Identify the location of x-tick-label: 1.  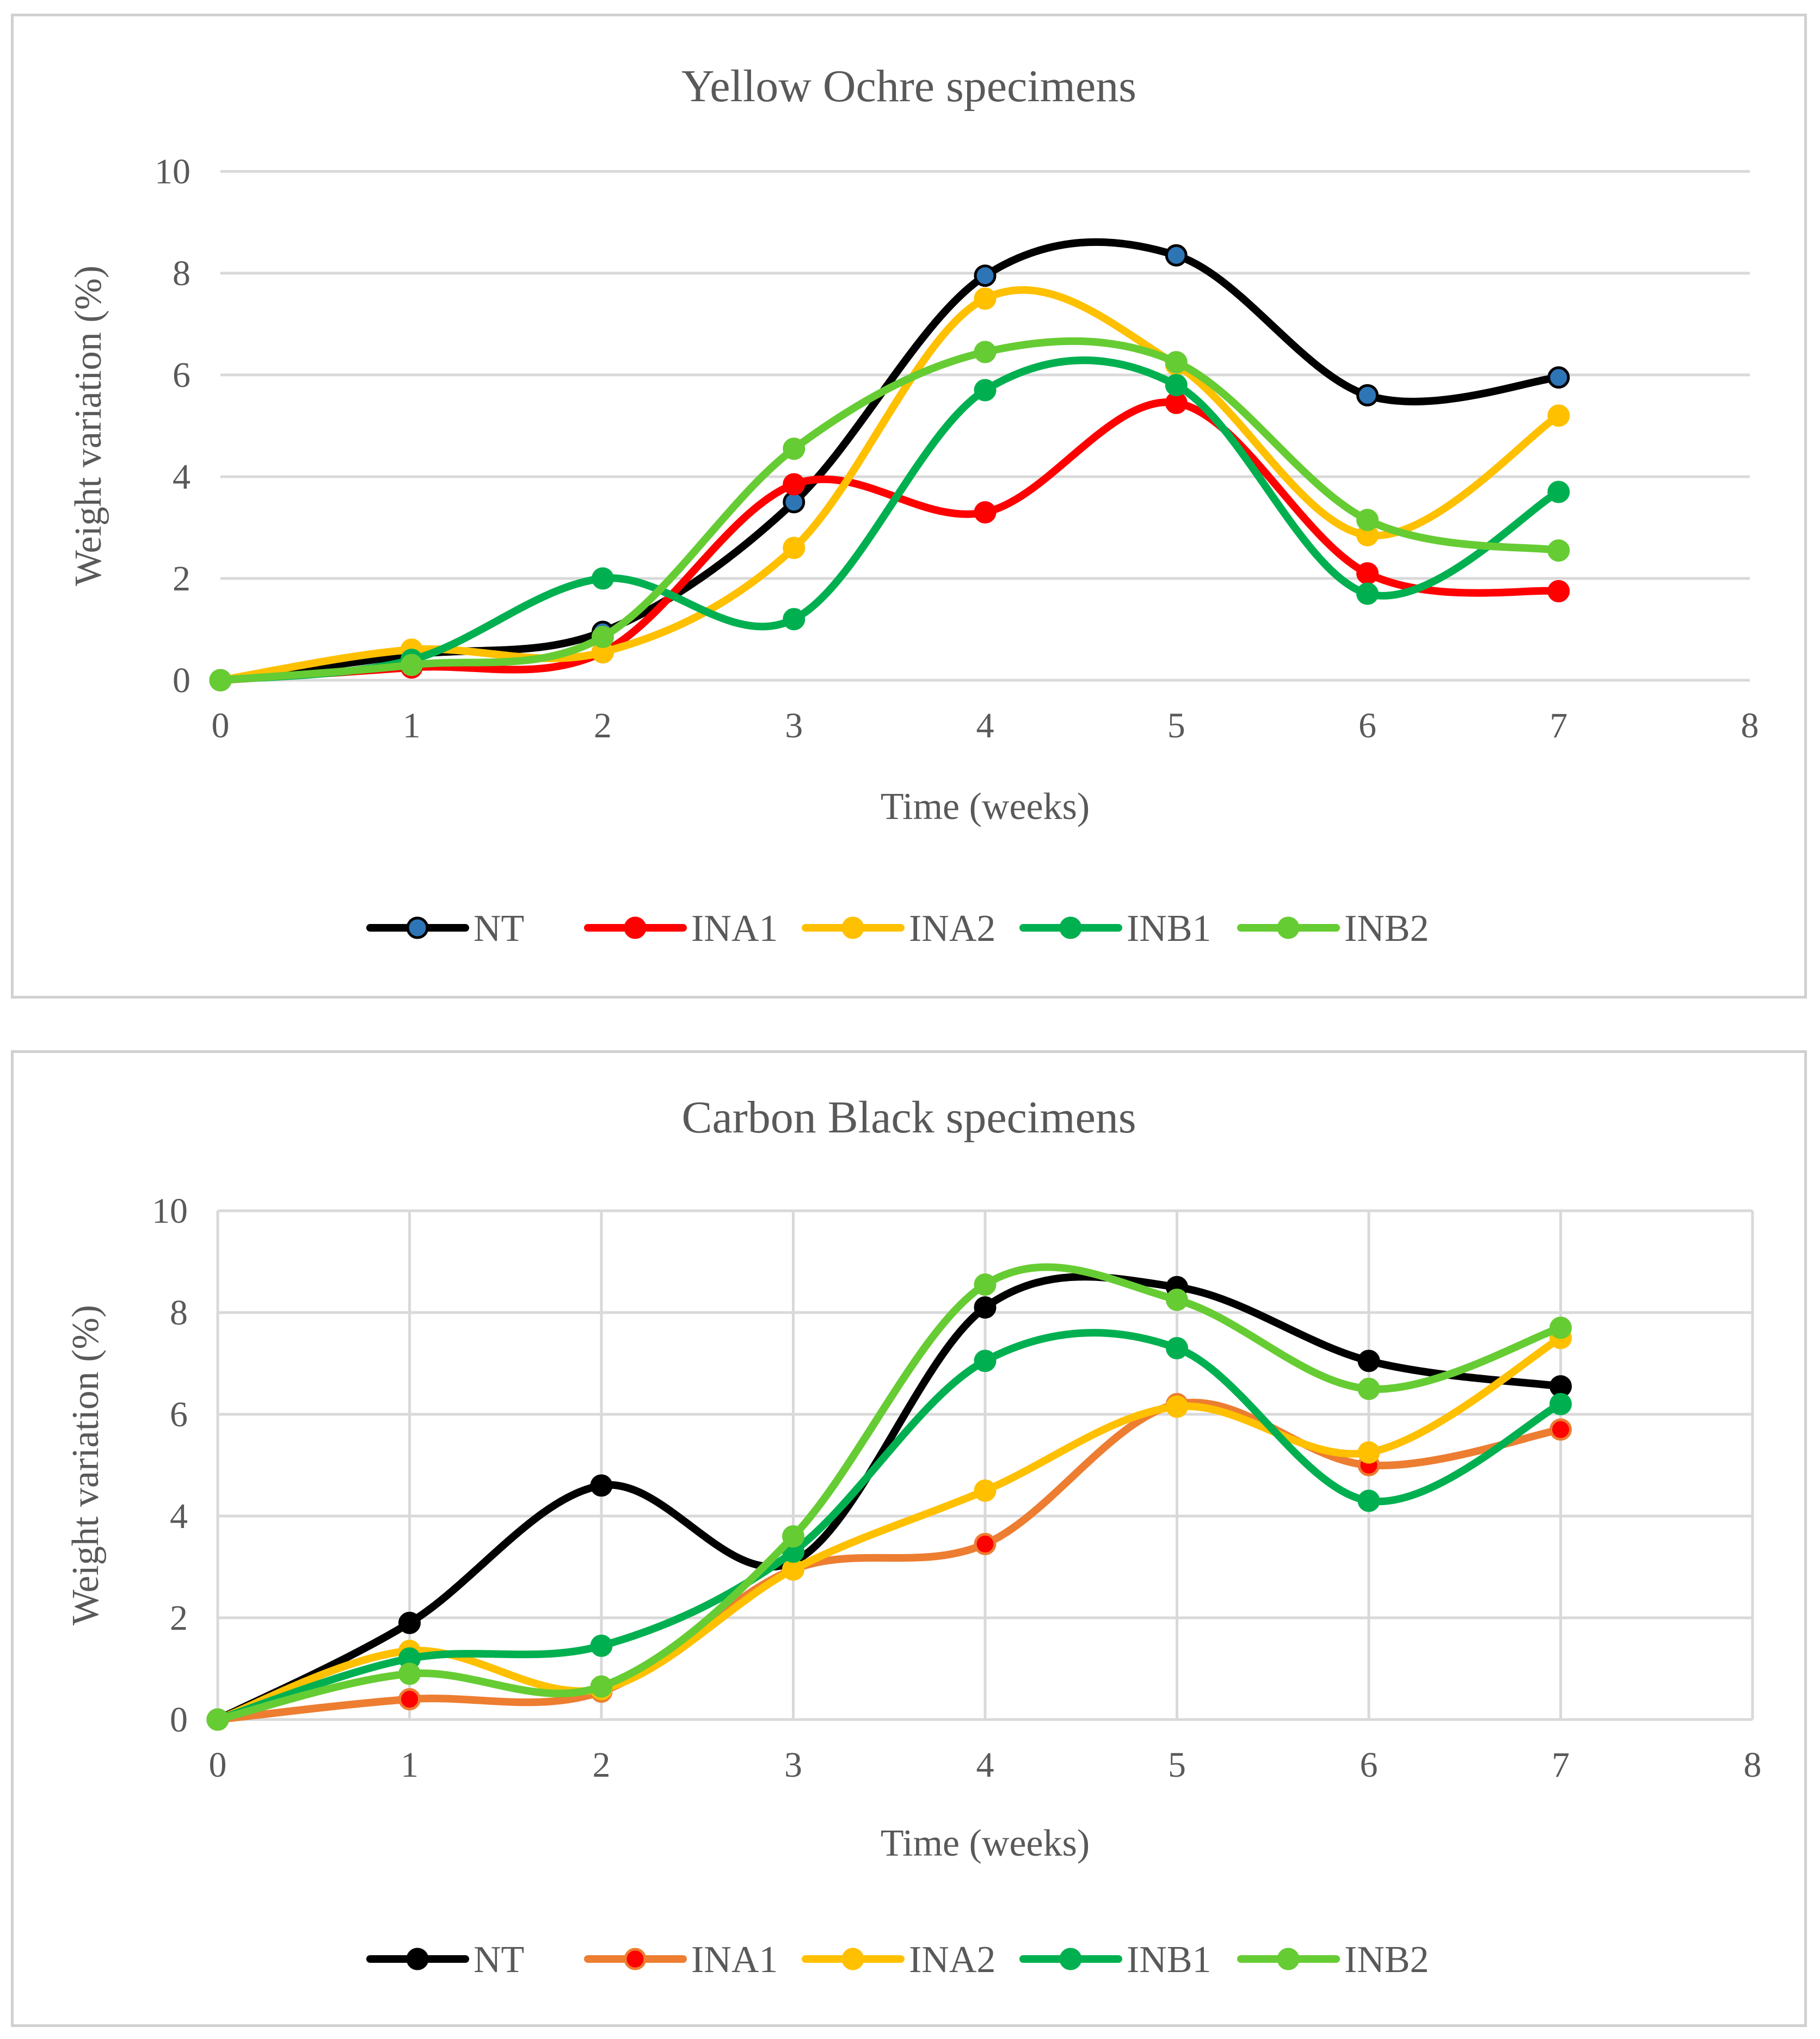
(412, 726).